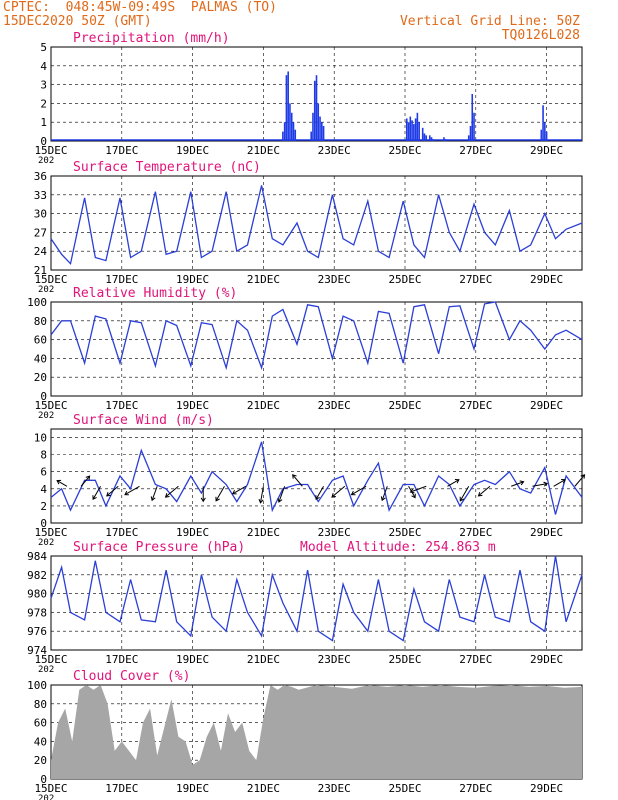 Image resolution: width=618 pixels, height=800 pixels. What do you see at coordinates (192, 279) in the screenshot?
I see `panel-1-x-tick-label: 19DEC` at bounding box center [192, 279].